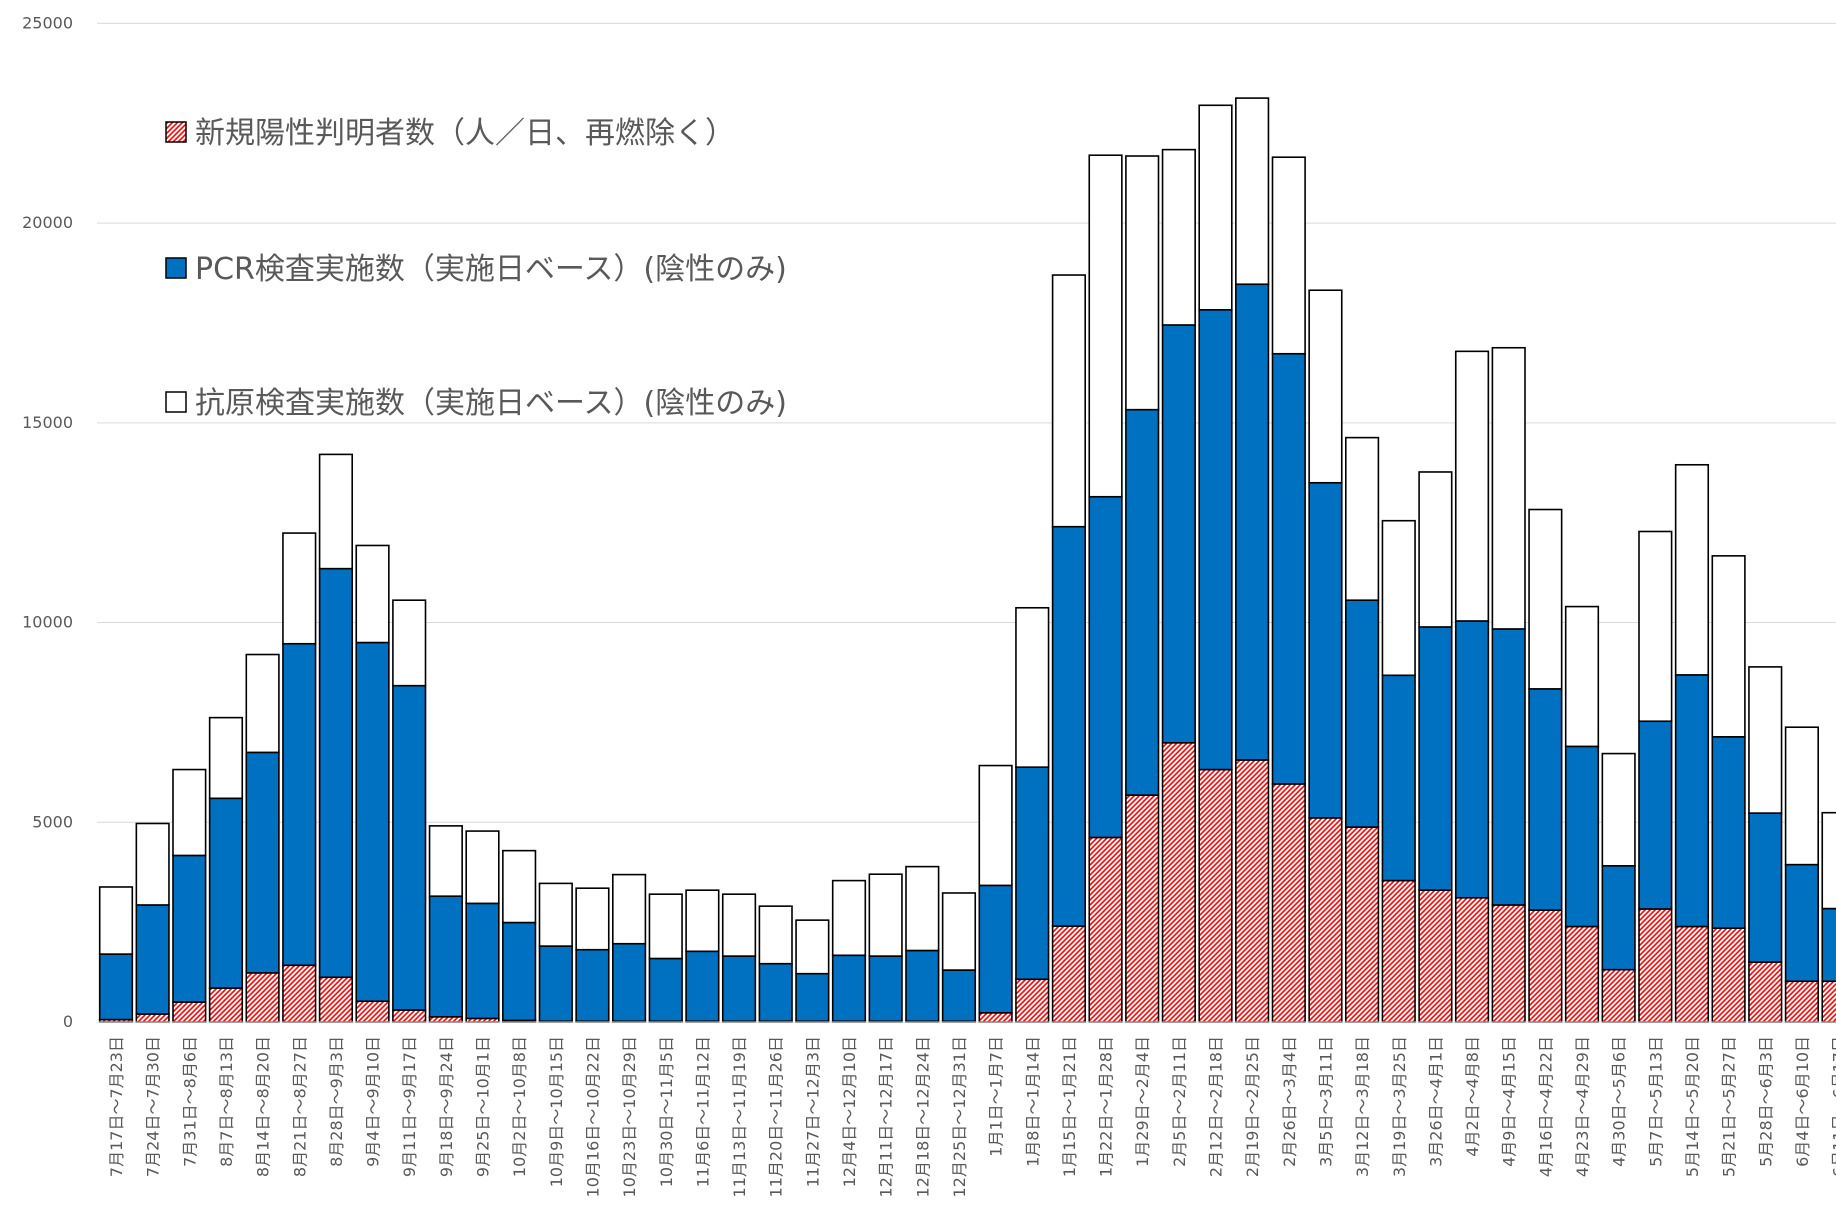  What do you see at coordinates (409, 1106) in the screenshot?
I see `x-tick-label: 9月11日～9月17日` at bounding box center [409, 1106].